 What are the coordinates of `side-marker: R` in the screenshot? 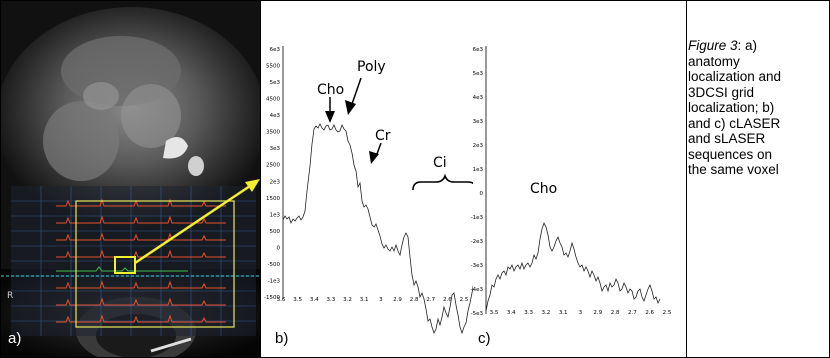 It's located at (10, 296).